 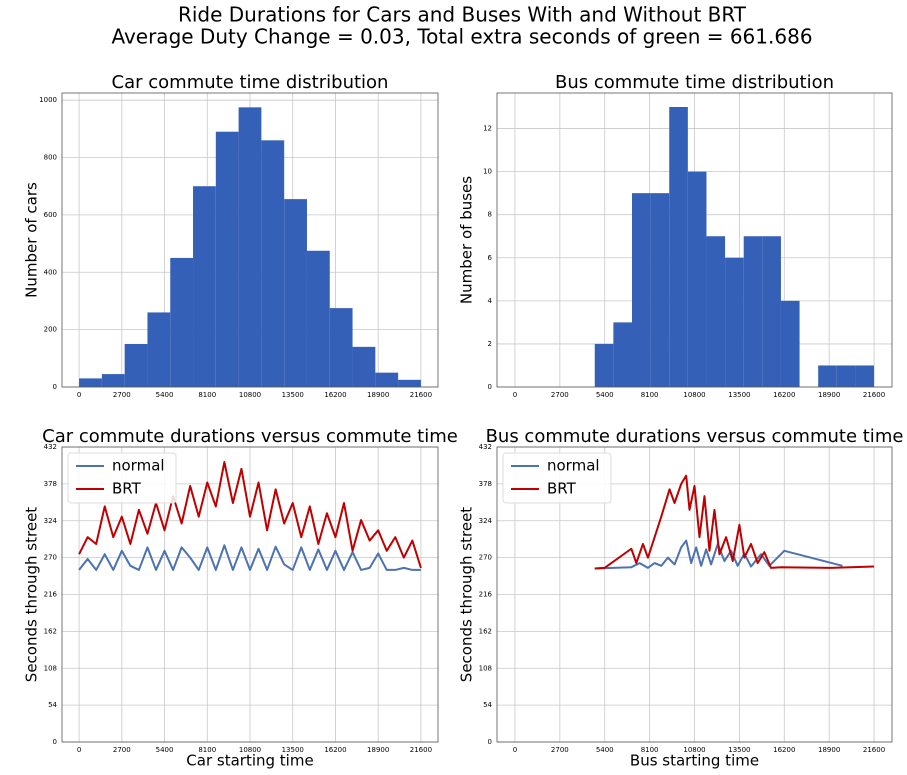 I want to click on y-tick-label: 216, so click(x=51, y=595).